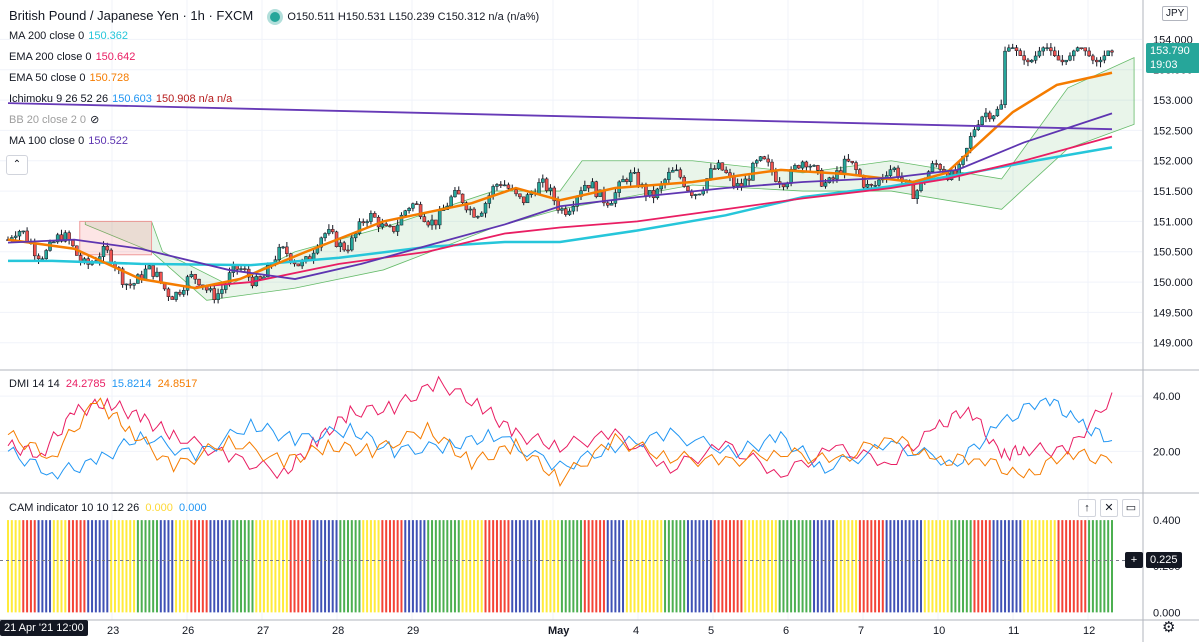 The image size is (1199, 642). Describe the element at coordinates (276, 36) in the screenshot. I see `indicator-row: MA 200 close 0 150.362` at that location.